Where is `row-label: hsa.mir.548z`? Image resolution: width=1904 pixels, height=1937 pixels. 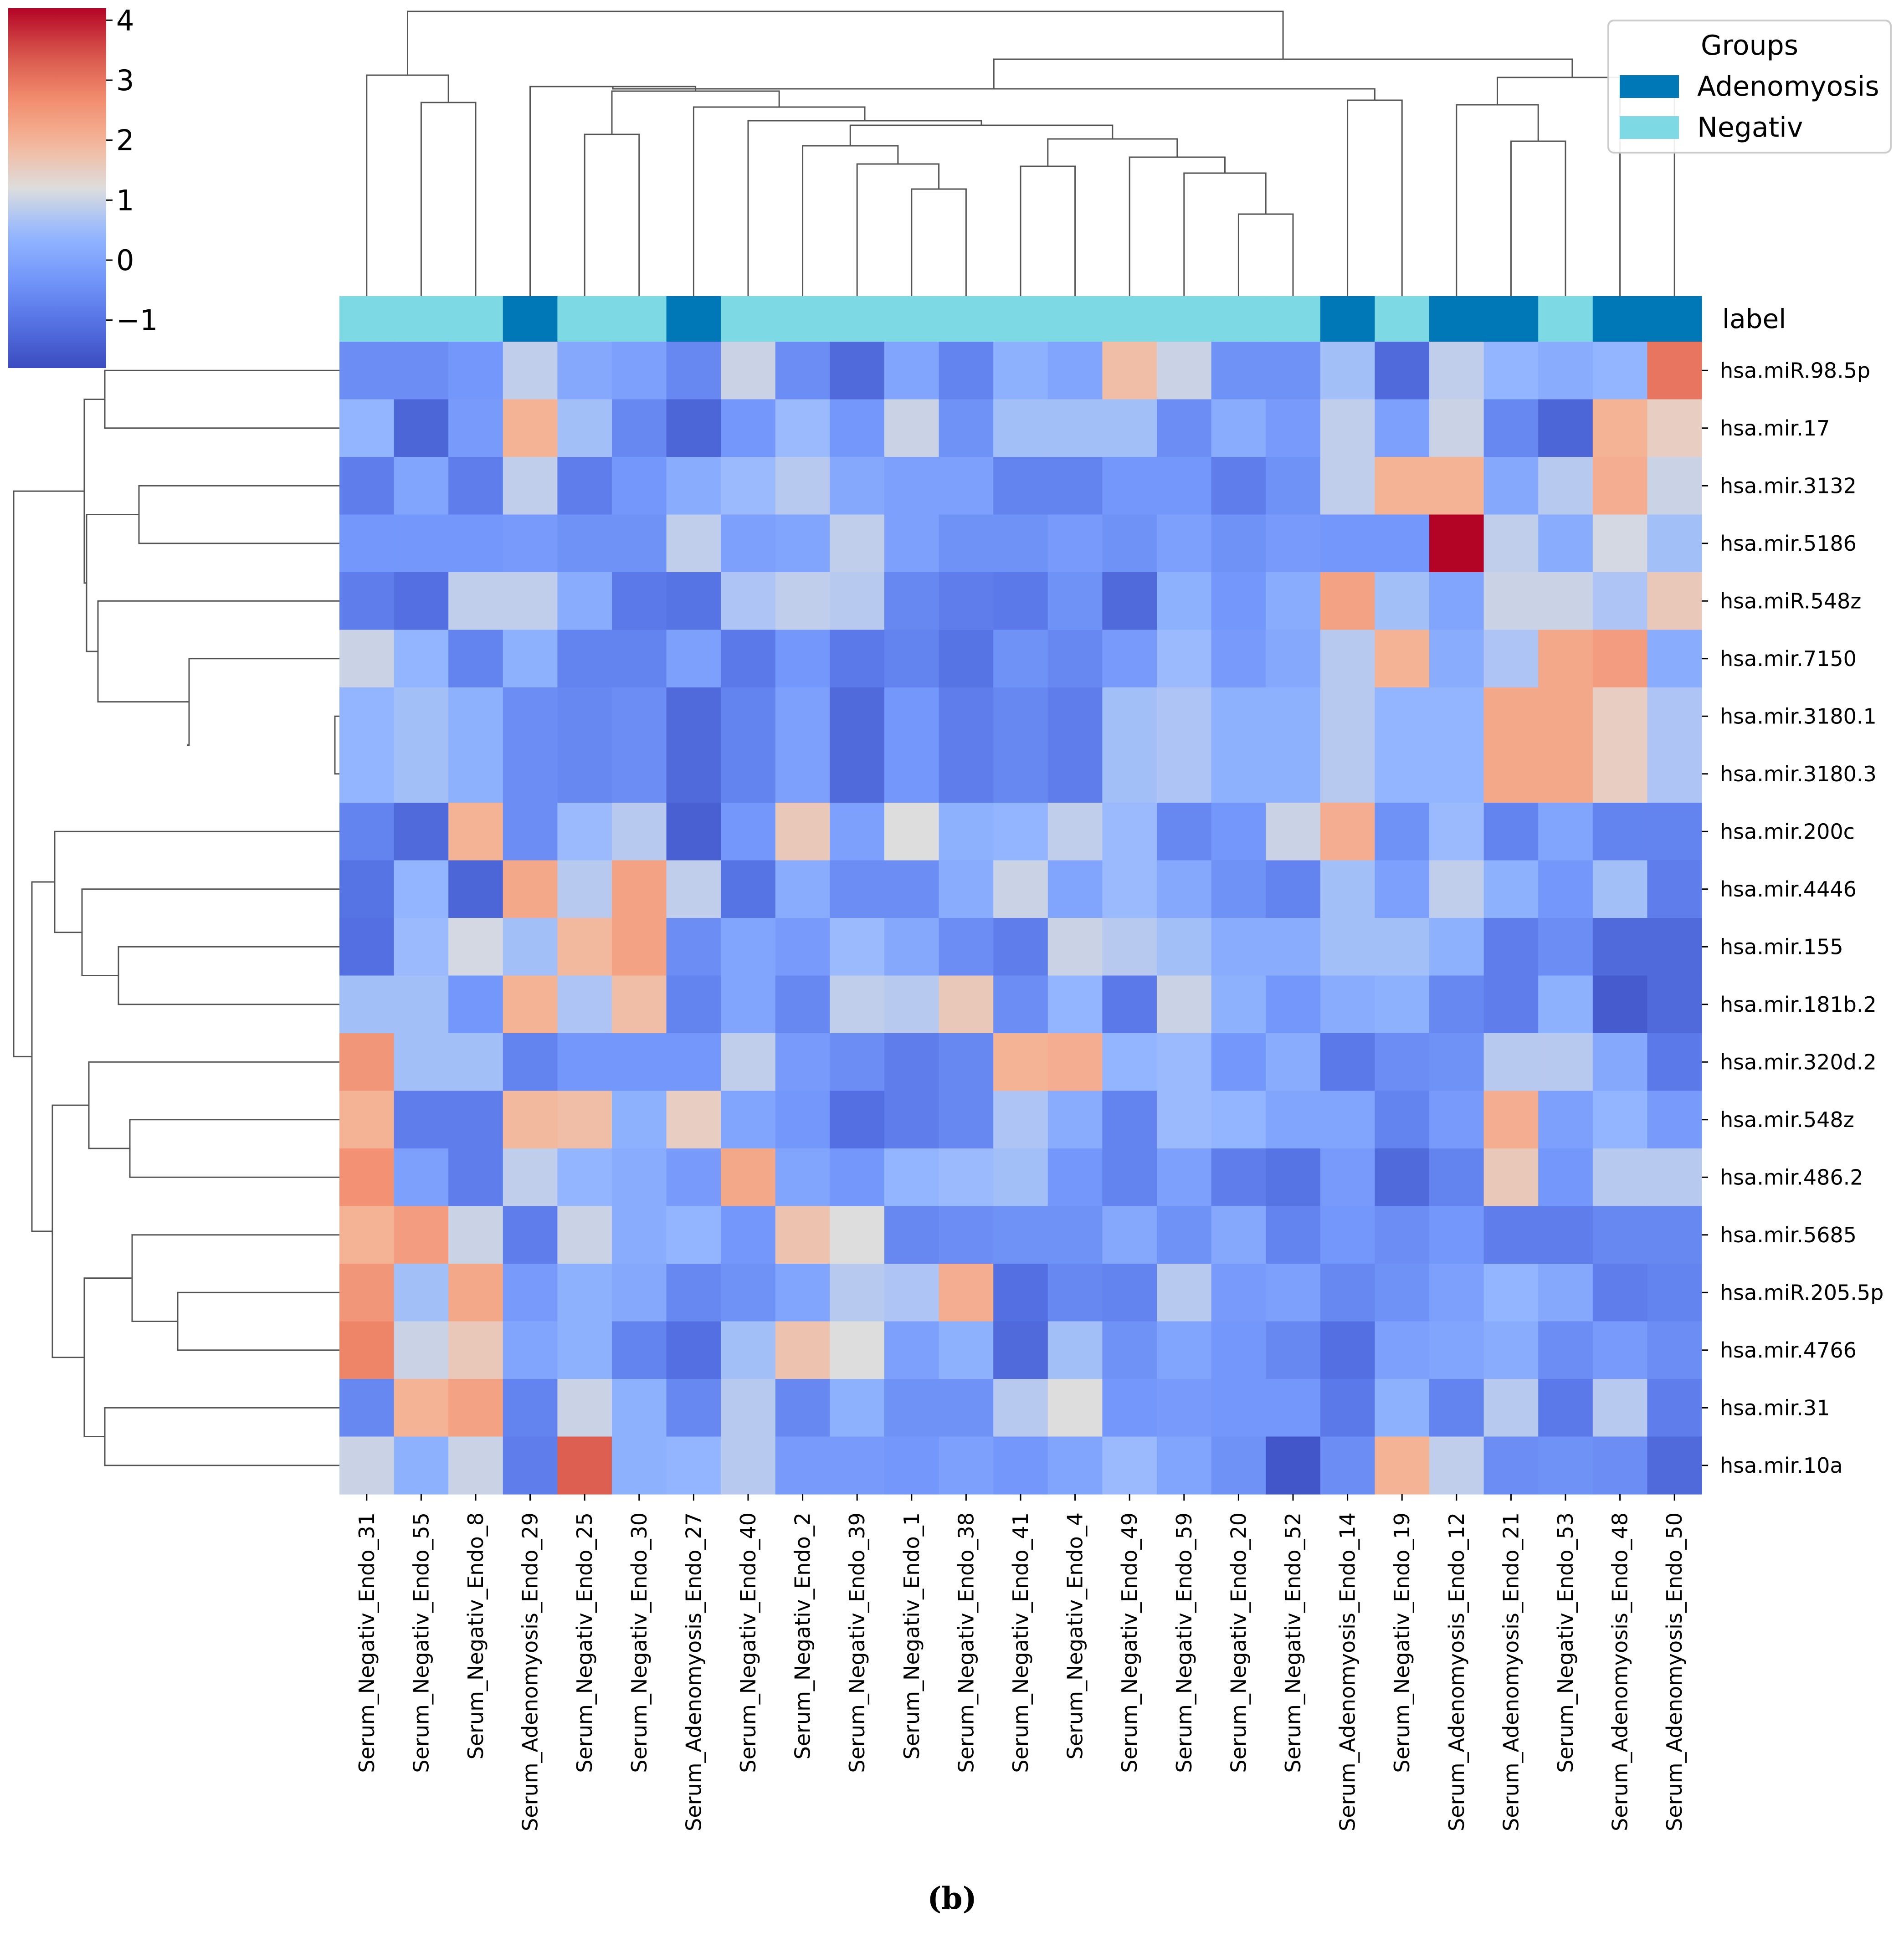 row-label: hsa.mir.548z is located at coordinates (1787, 1119).